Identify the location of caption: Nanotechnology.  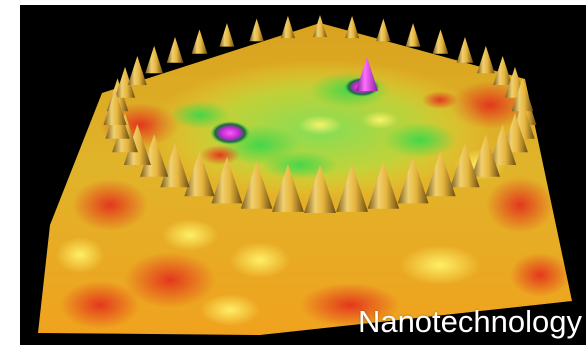
(470, 321).